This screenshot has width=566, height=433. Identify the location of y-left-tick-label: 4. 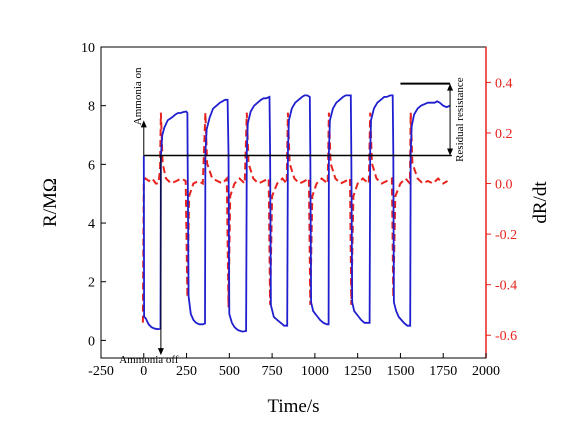
(91, 224).